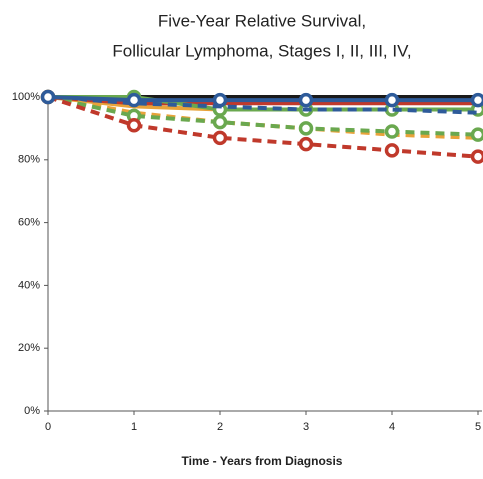 This screenshot has height=479, width=483. I want to click on y-tick-label: 40%, so click(29, 285).